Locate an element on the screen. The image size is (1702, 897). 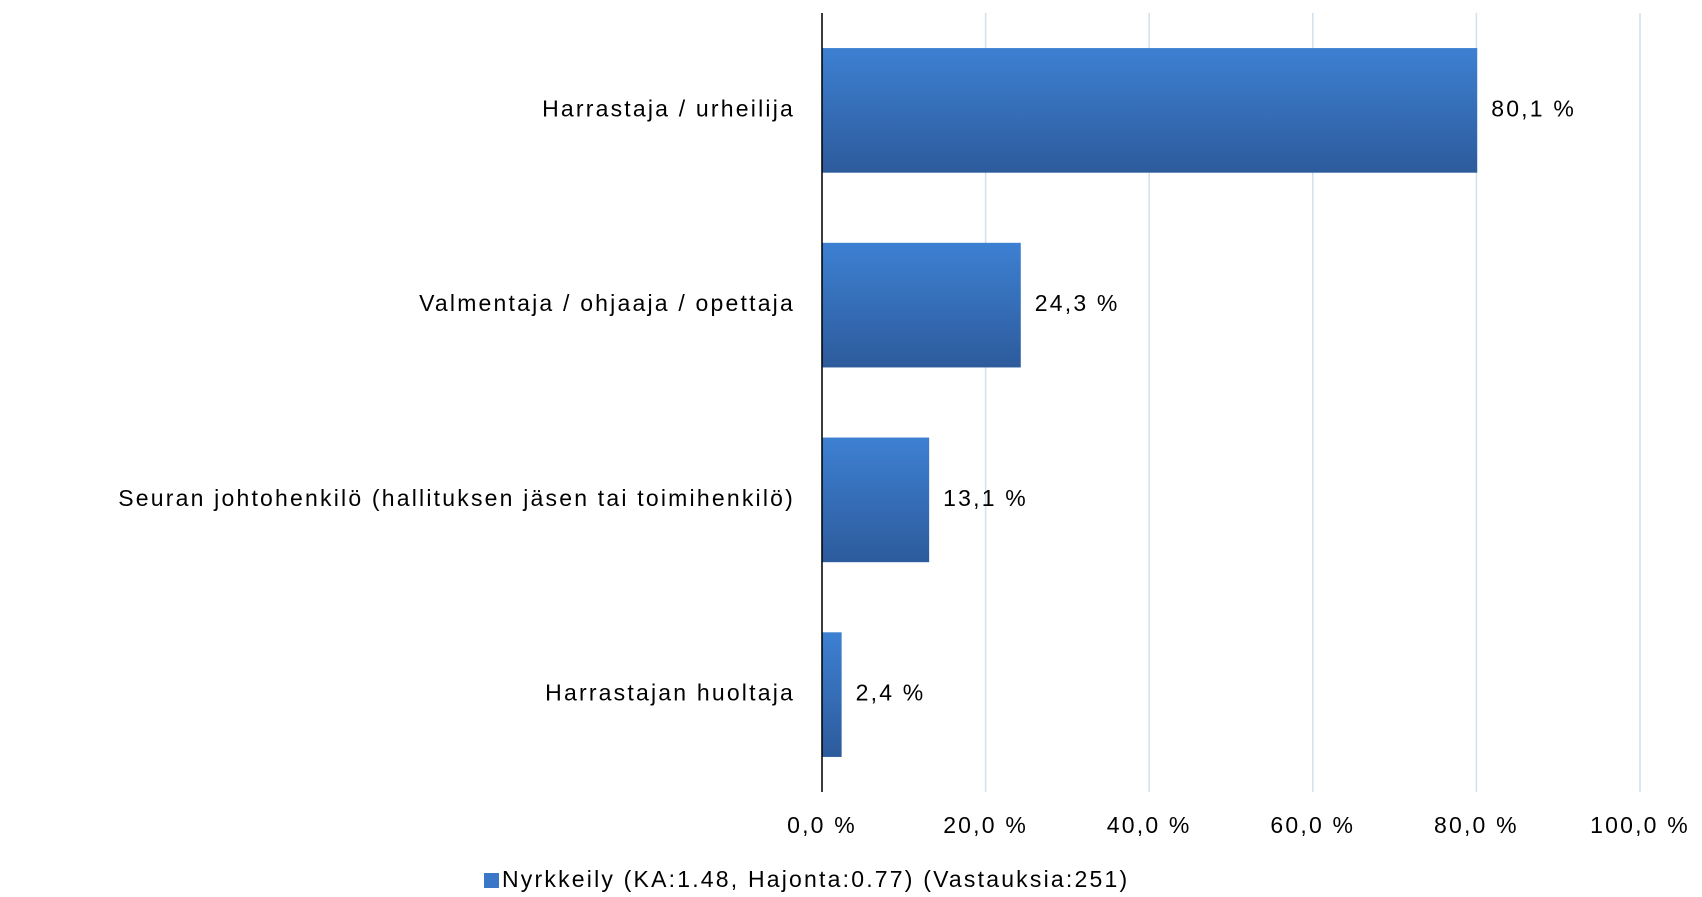
value-label: 24,3 % is located at coordinates (1077, 303).